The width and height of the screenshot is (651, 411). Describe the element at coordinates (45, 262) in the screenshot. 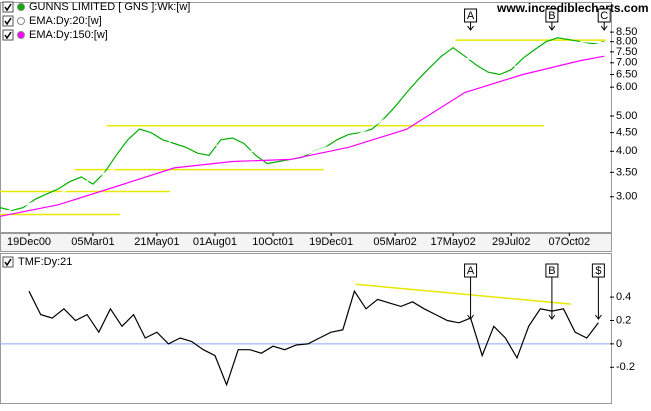

I see `legend-label: TMF:Dy:21` at that location.